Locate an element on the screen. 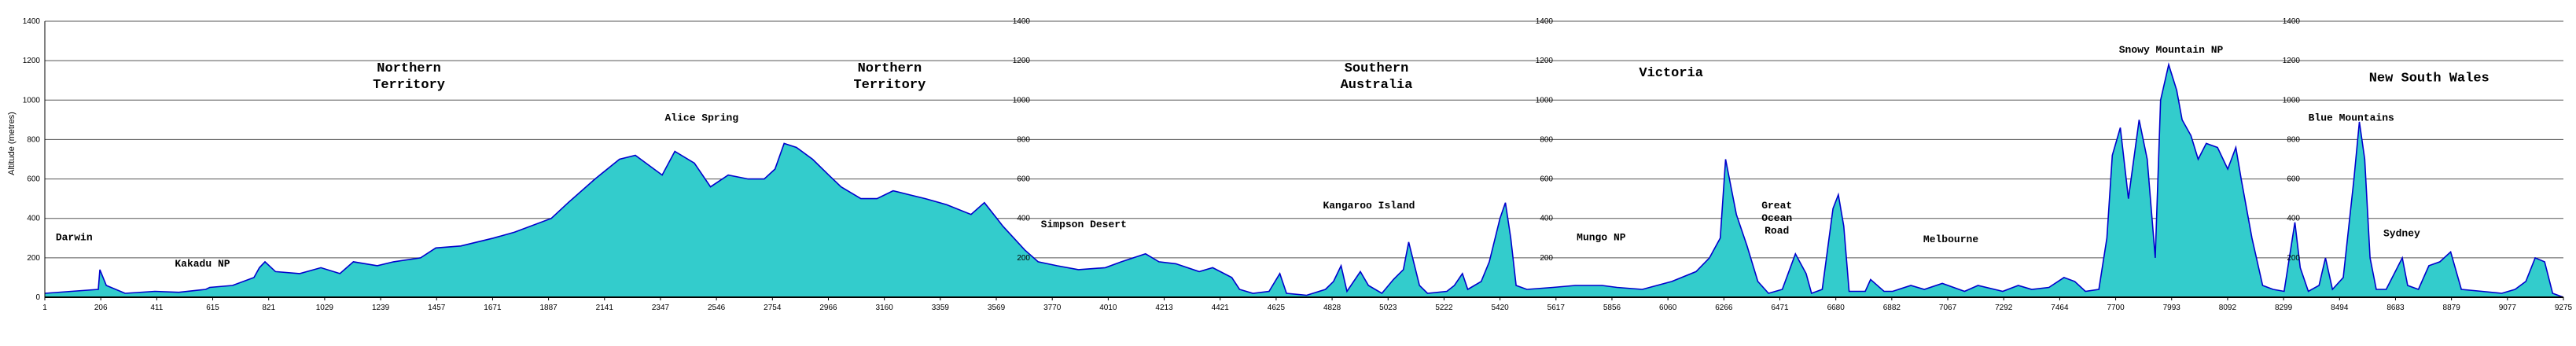  x-tick-label: 9275 is located at coordinates (2564, 308).